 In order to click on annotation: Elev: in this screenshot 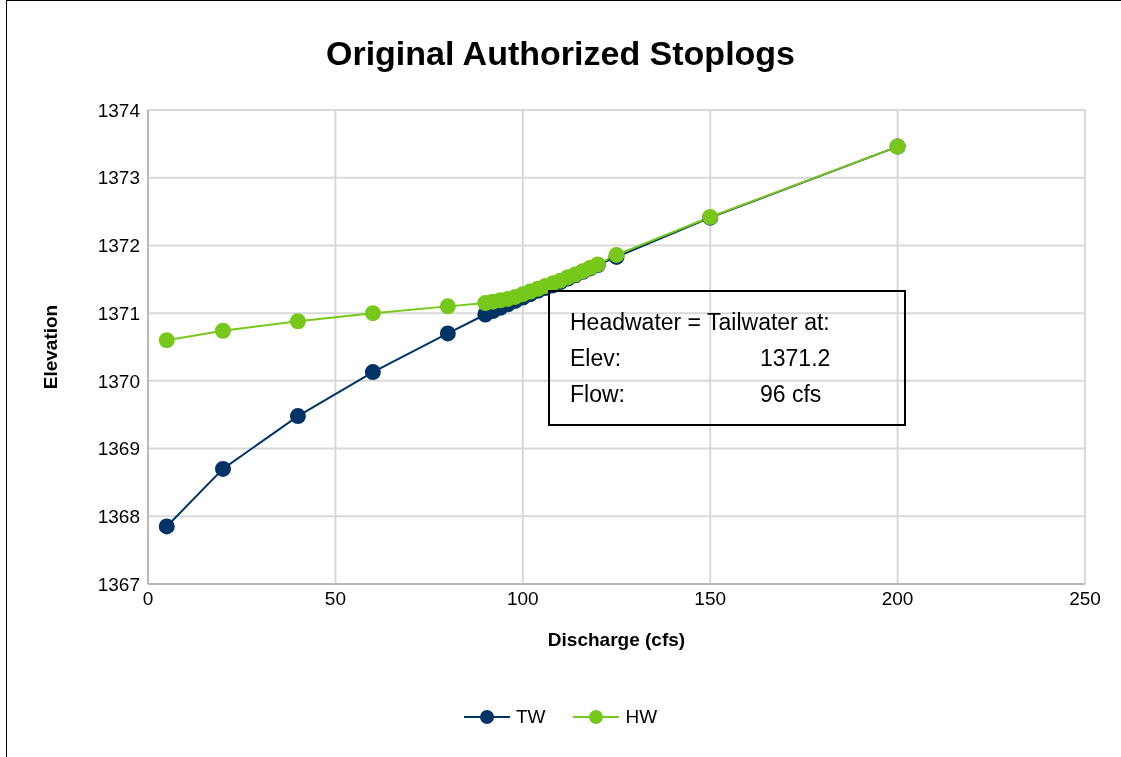, I will do `click(596, 358)`.